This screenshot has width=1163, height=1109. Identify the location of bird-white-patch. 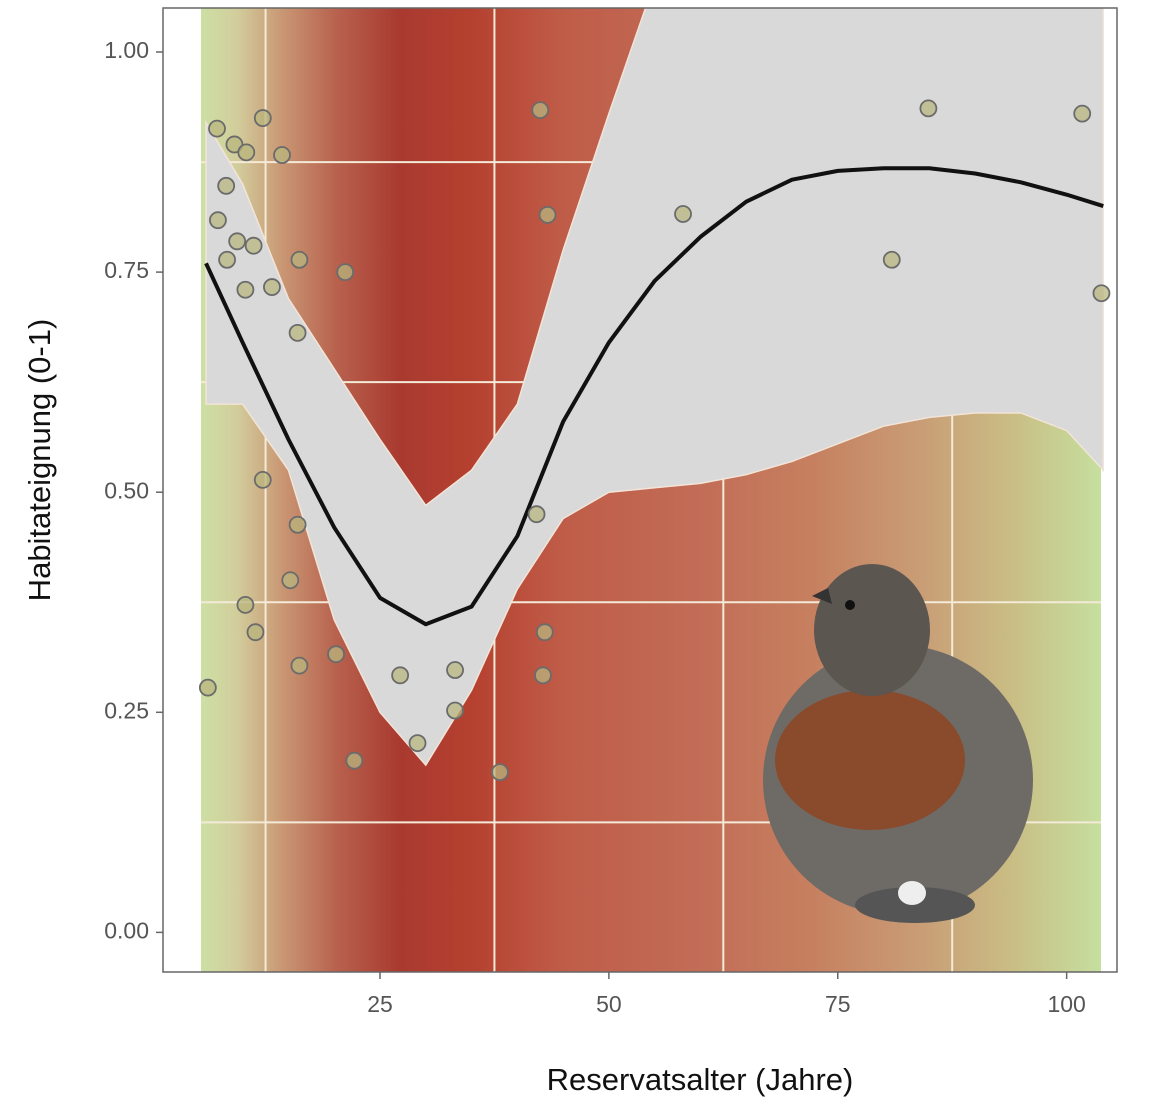
(912, 893).